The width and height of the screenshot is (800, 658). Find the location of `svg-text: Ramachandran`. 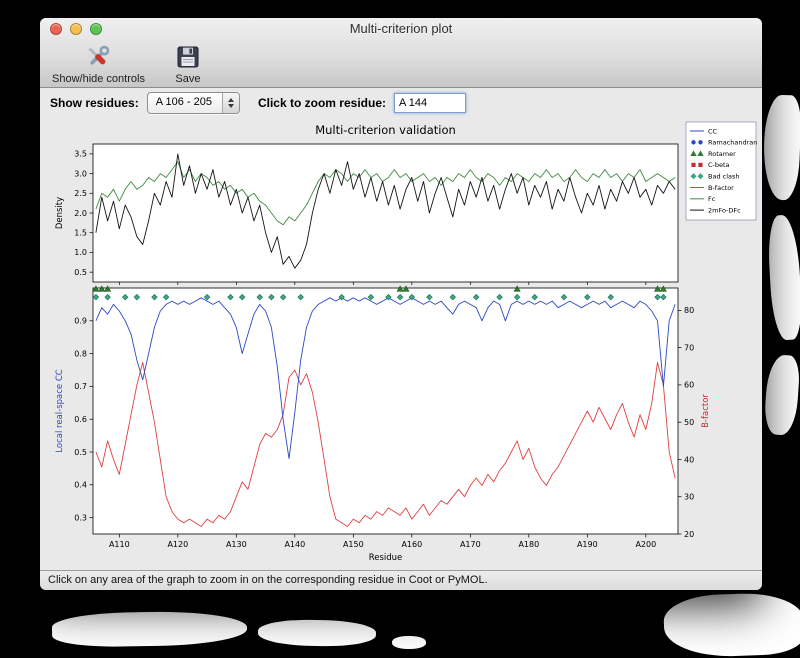

svg-text: Ramachandran is located at coordinates (732, 143).